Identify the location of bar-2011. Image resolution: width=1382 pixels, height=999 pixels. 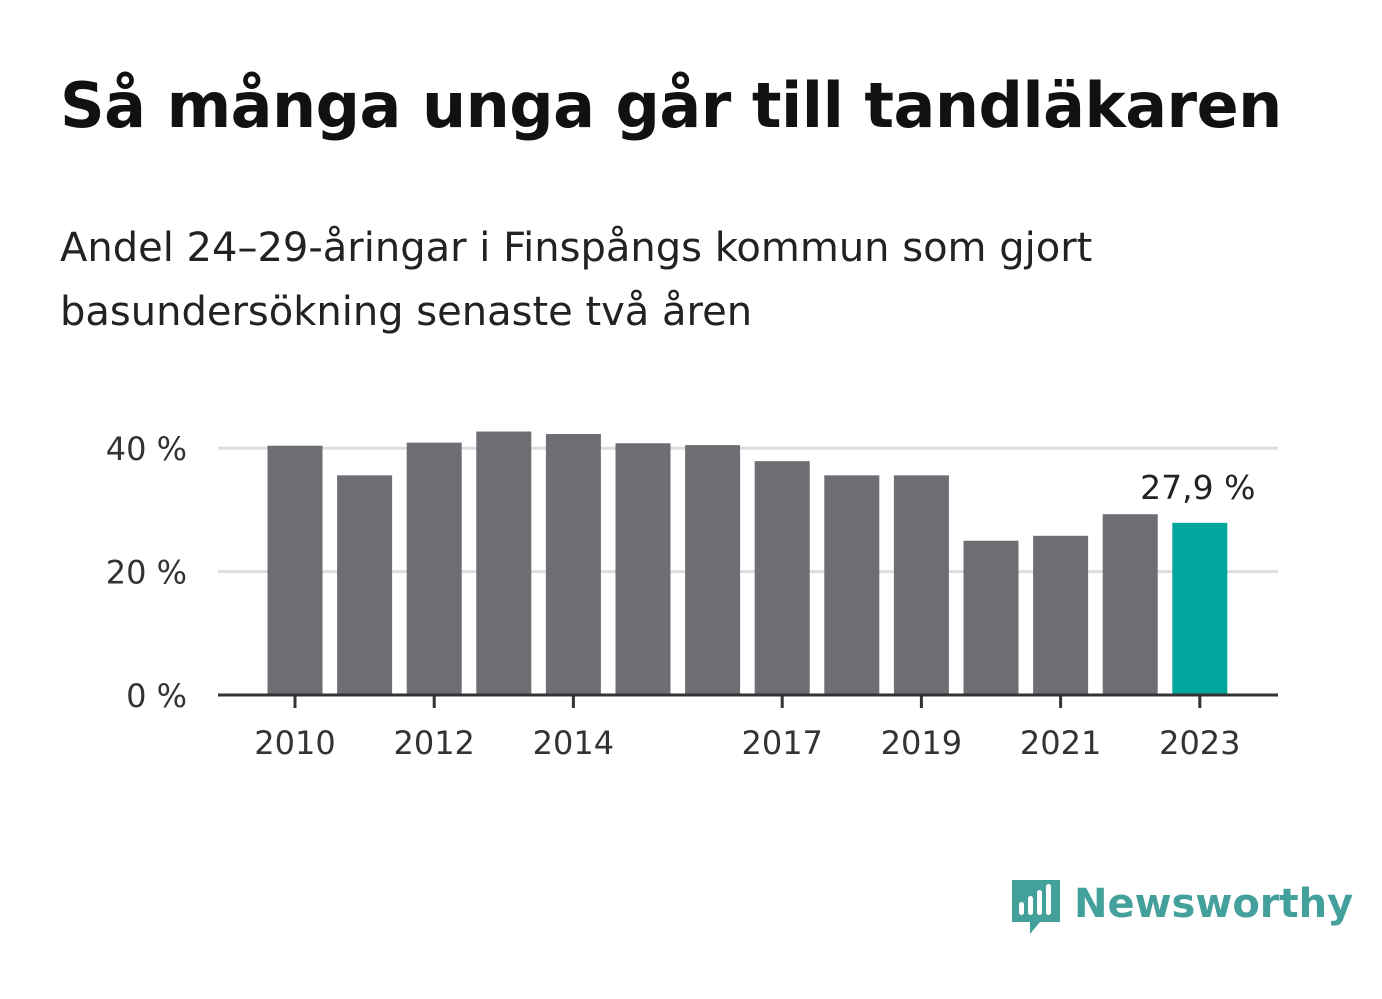
(365, 585).